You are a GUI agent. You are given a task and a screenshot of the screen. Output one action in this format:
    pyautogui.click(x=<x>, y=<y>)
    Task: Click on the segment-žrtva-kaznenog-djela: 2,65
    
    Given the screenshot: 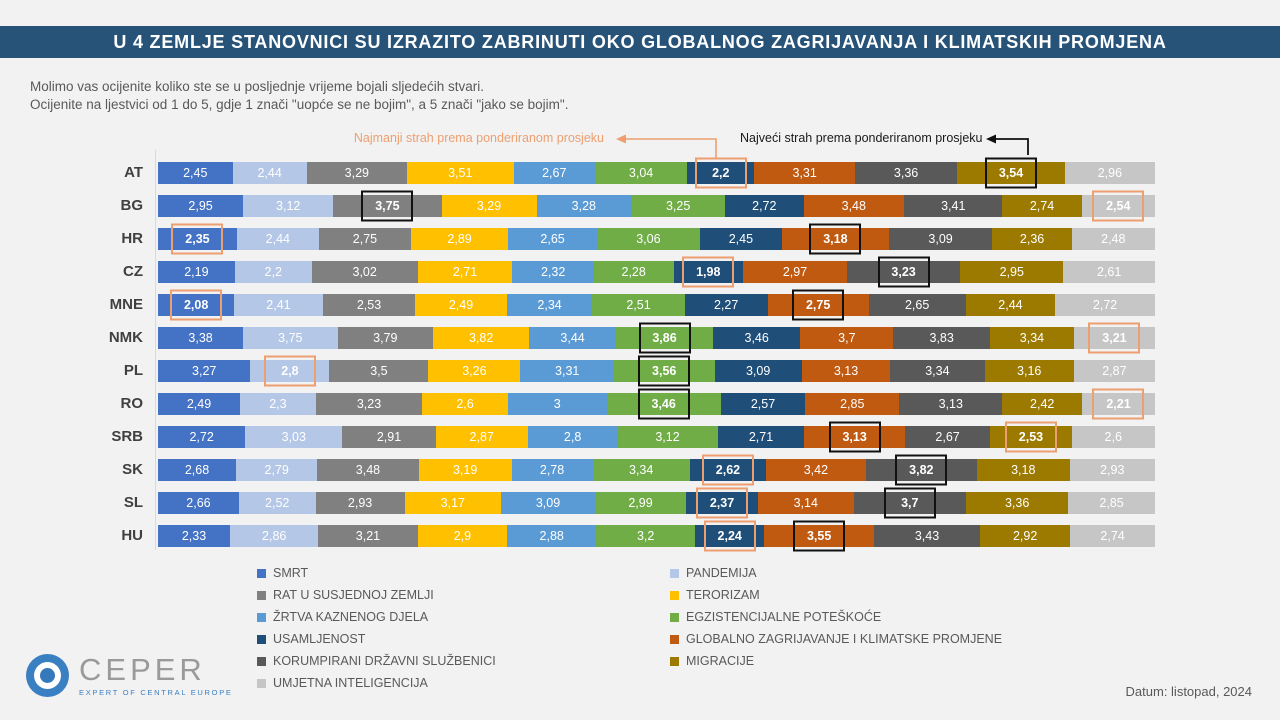 What is the action you would take?
    pyautogui.click(x=553, y=238)
    